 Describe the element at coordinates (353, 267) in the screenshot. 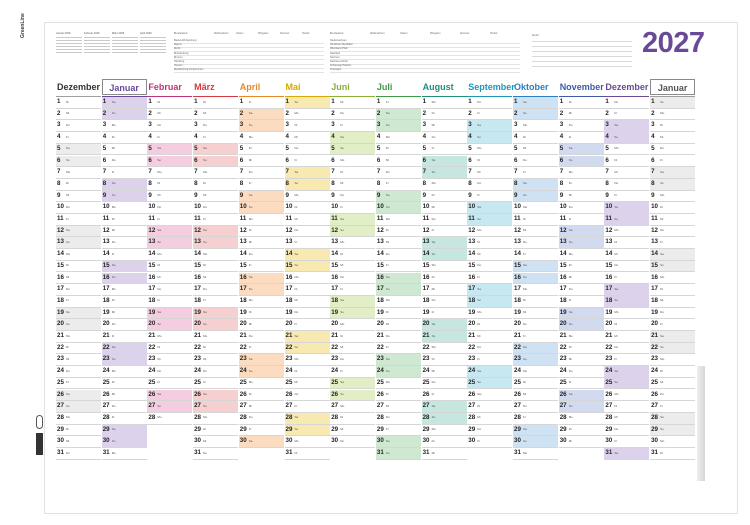

I see `day-cell: 15 Mi` at that location.